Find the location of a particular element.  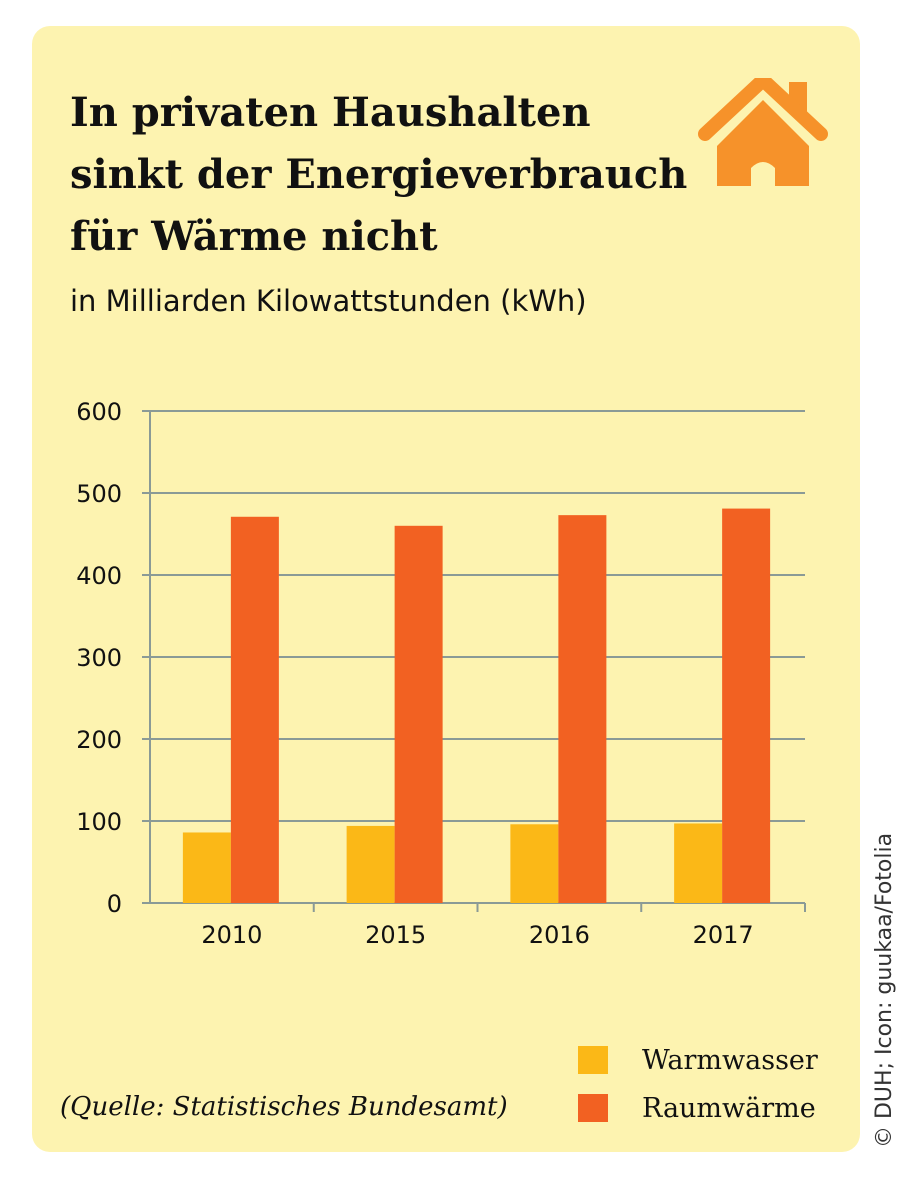

source-note: (Quelle: Statistisches Bundesamt) is located at coordinates (284, 1107).